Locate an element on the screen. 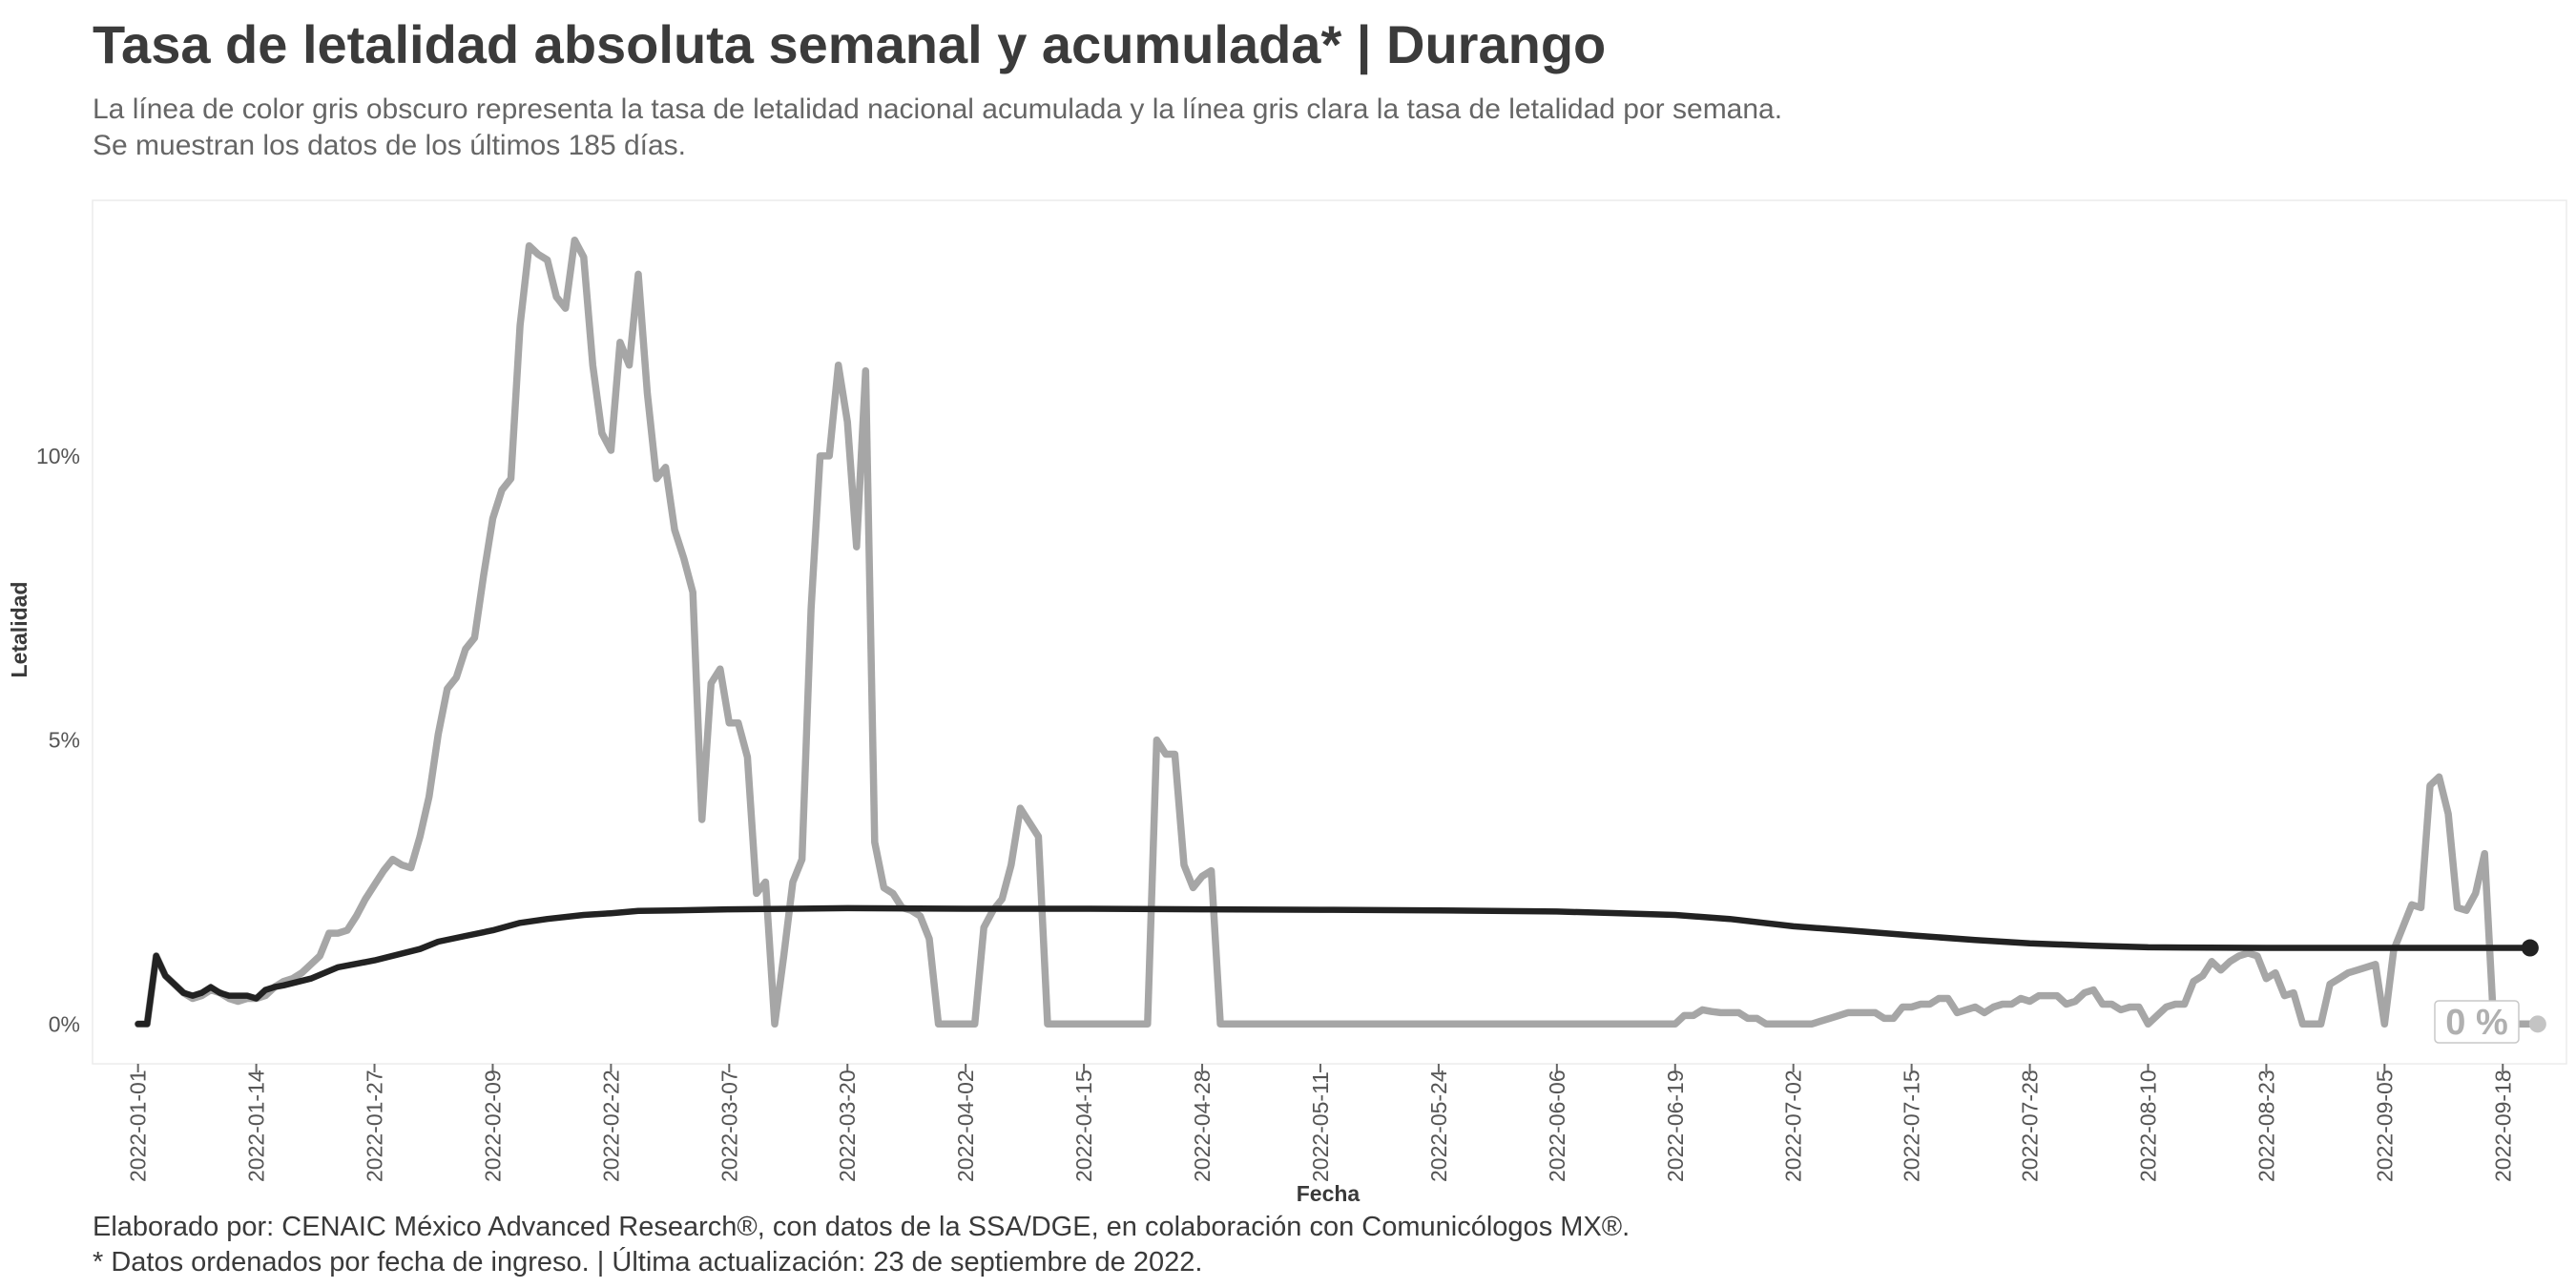 The height and width of the screenshot is (1288, 2576). x-axis-title: Fecha is located at coordinates (1329, 1193).